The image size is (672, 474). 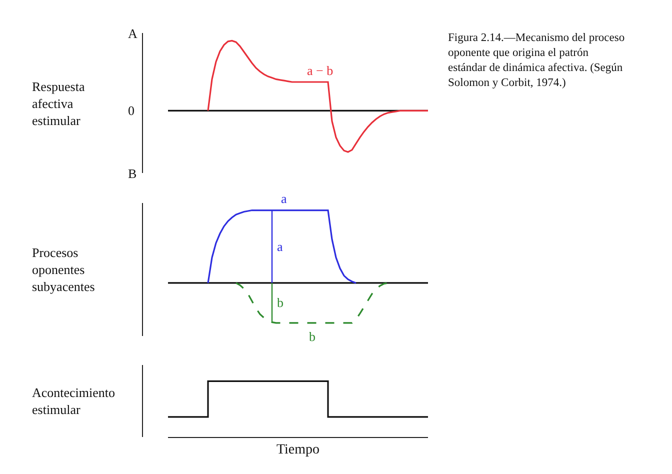 I want to click on text: 0, so click(x=131, y=110).